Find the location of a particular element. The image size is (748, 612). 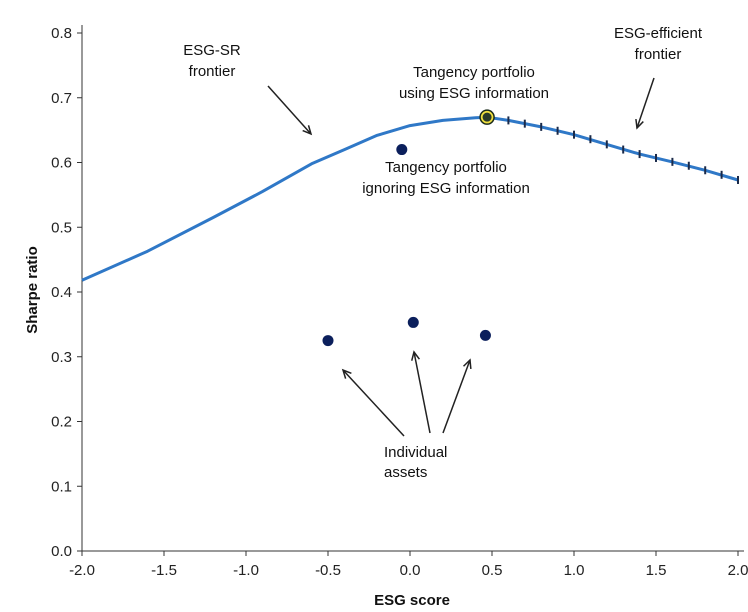

annotation-esg-sr-frontier-line2: frontier is located at coordinates (212, 71).